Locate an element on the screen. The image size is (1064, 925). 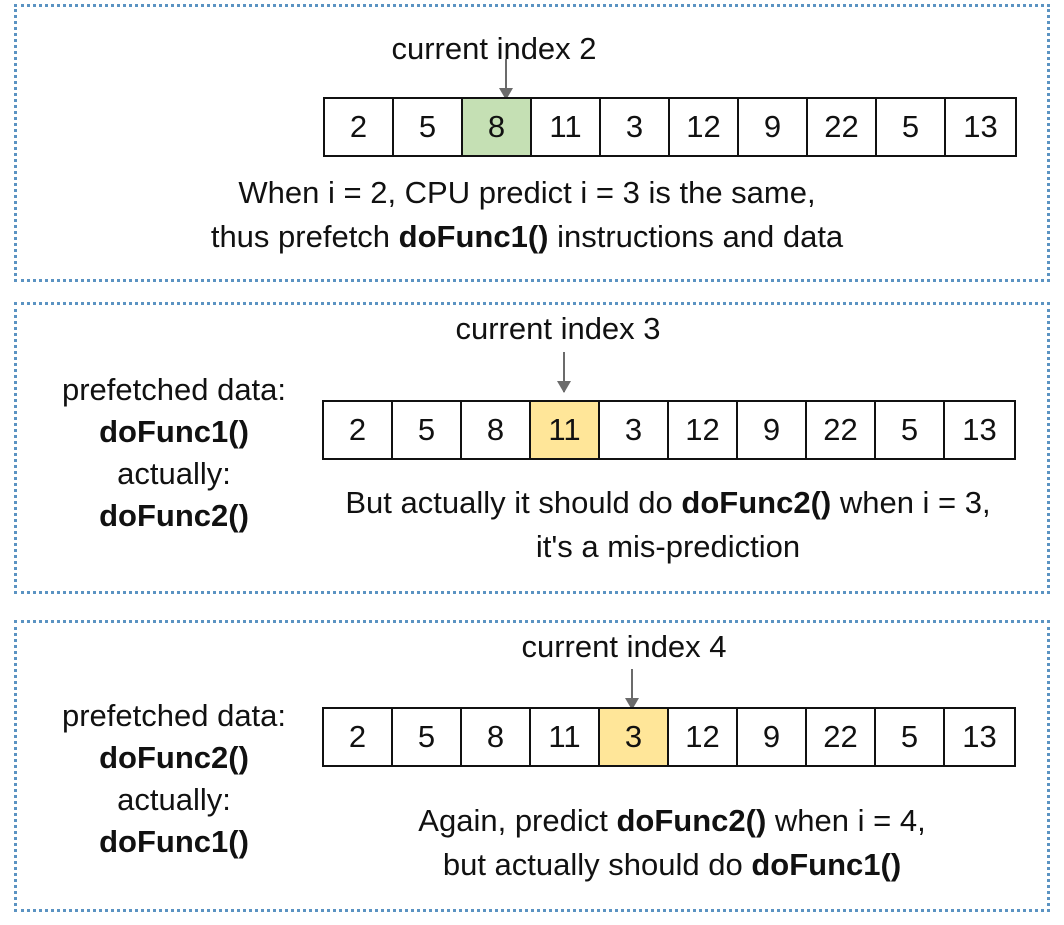
array-cell-current: 11 is located at coordinates (565, 430).